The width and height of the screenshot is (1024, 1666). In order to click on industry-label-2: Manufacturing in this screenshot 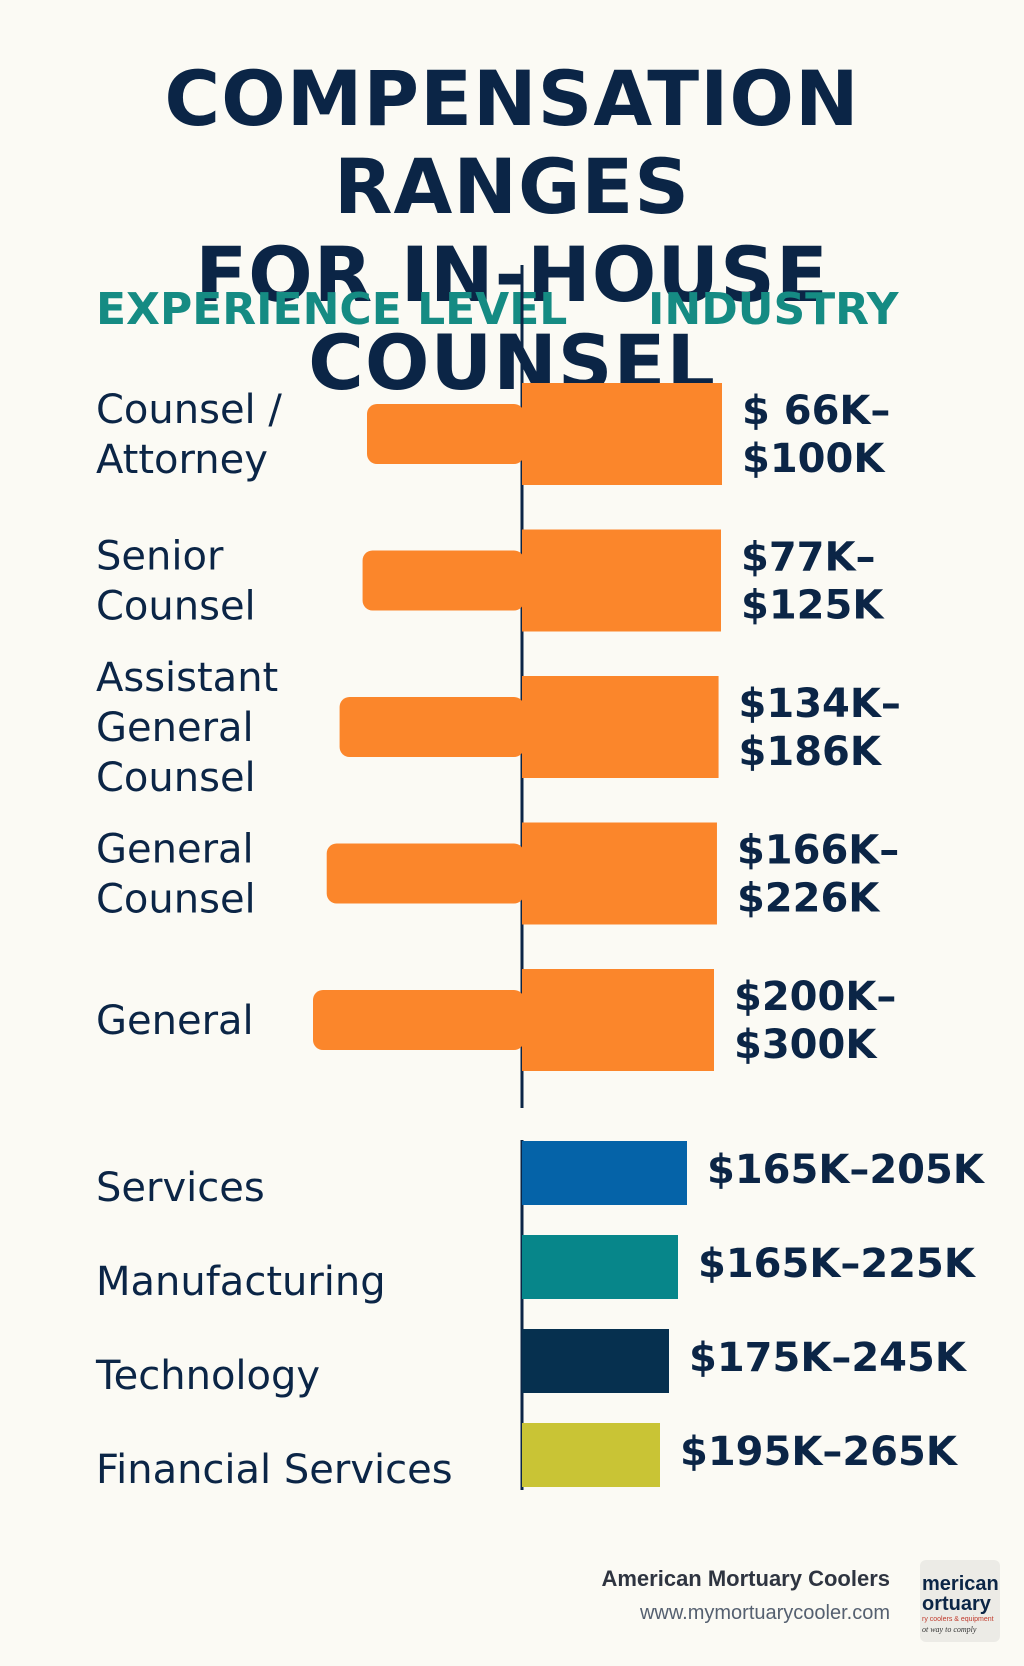, I will do `click(241, 1282)`.